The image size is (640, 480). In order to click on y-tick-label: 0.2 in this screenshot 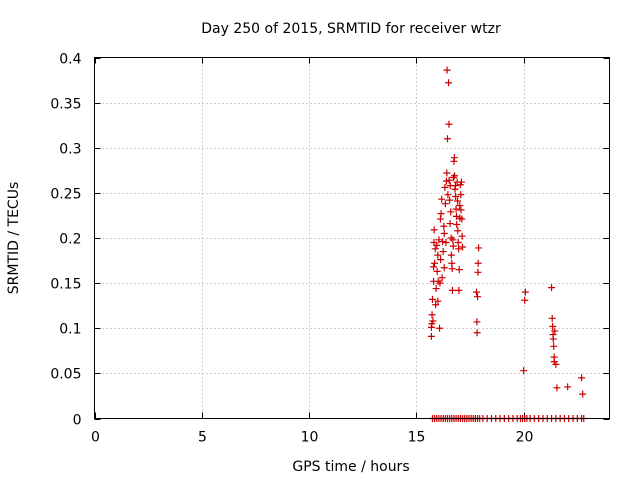, I will do `click(70, 240)`.